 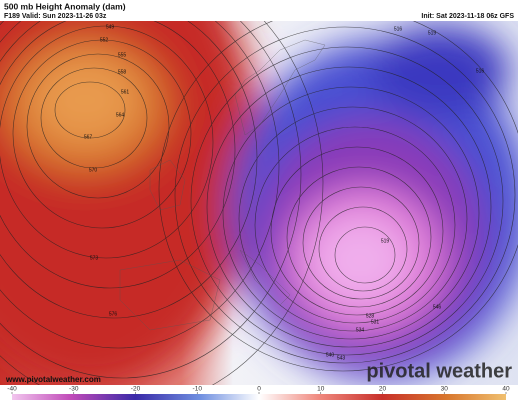 I want to click on colorbar-tick-label: 20, so click(x=383, y=389).